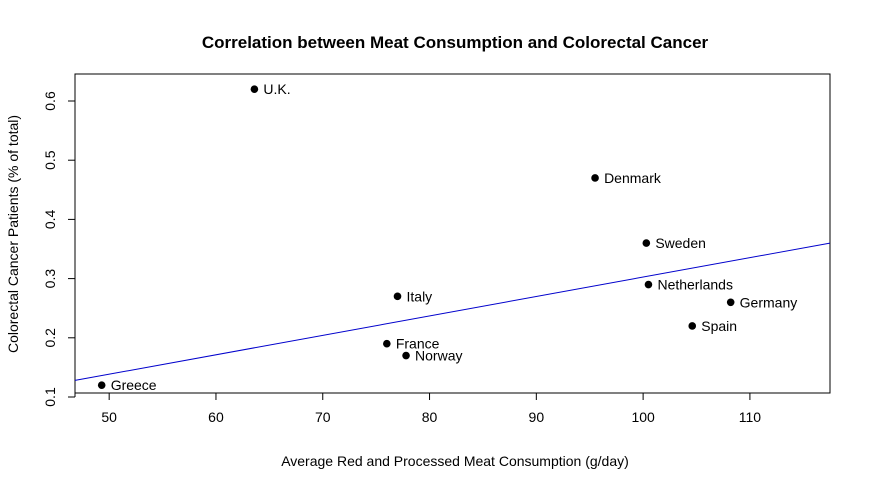 Image resolution: width=872 pixels, height=490 pixels. Describe the element at coordinates (420, 296) in the screenshot. I see `point-label: Italy` at that location.